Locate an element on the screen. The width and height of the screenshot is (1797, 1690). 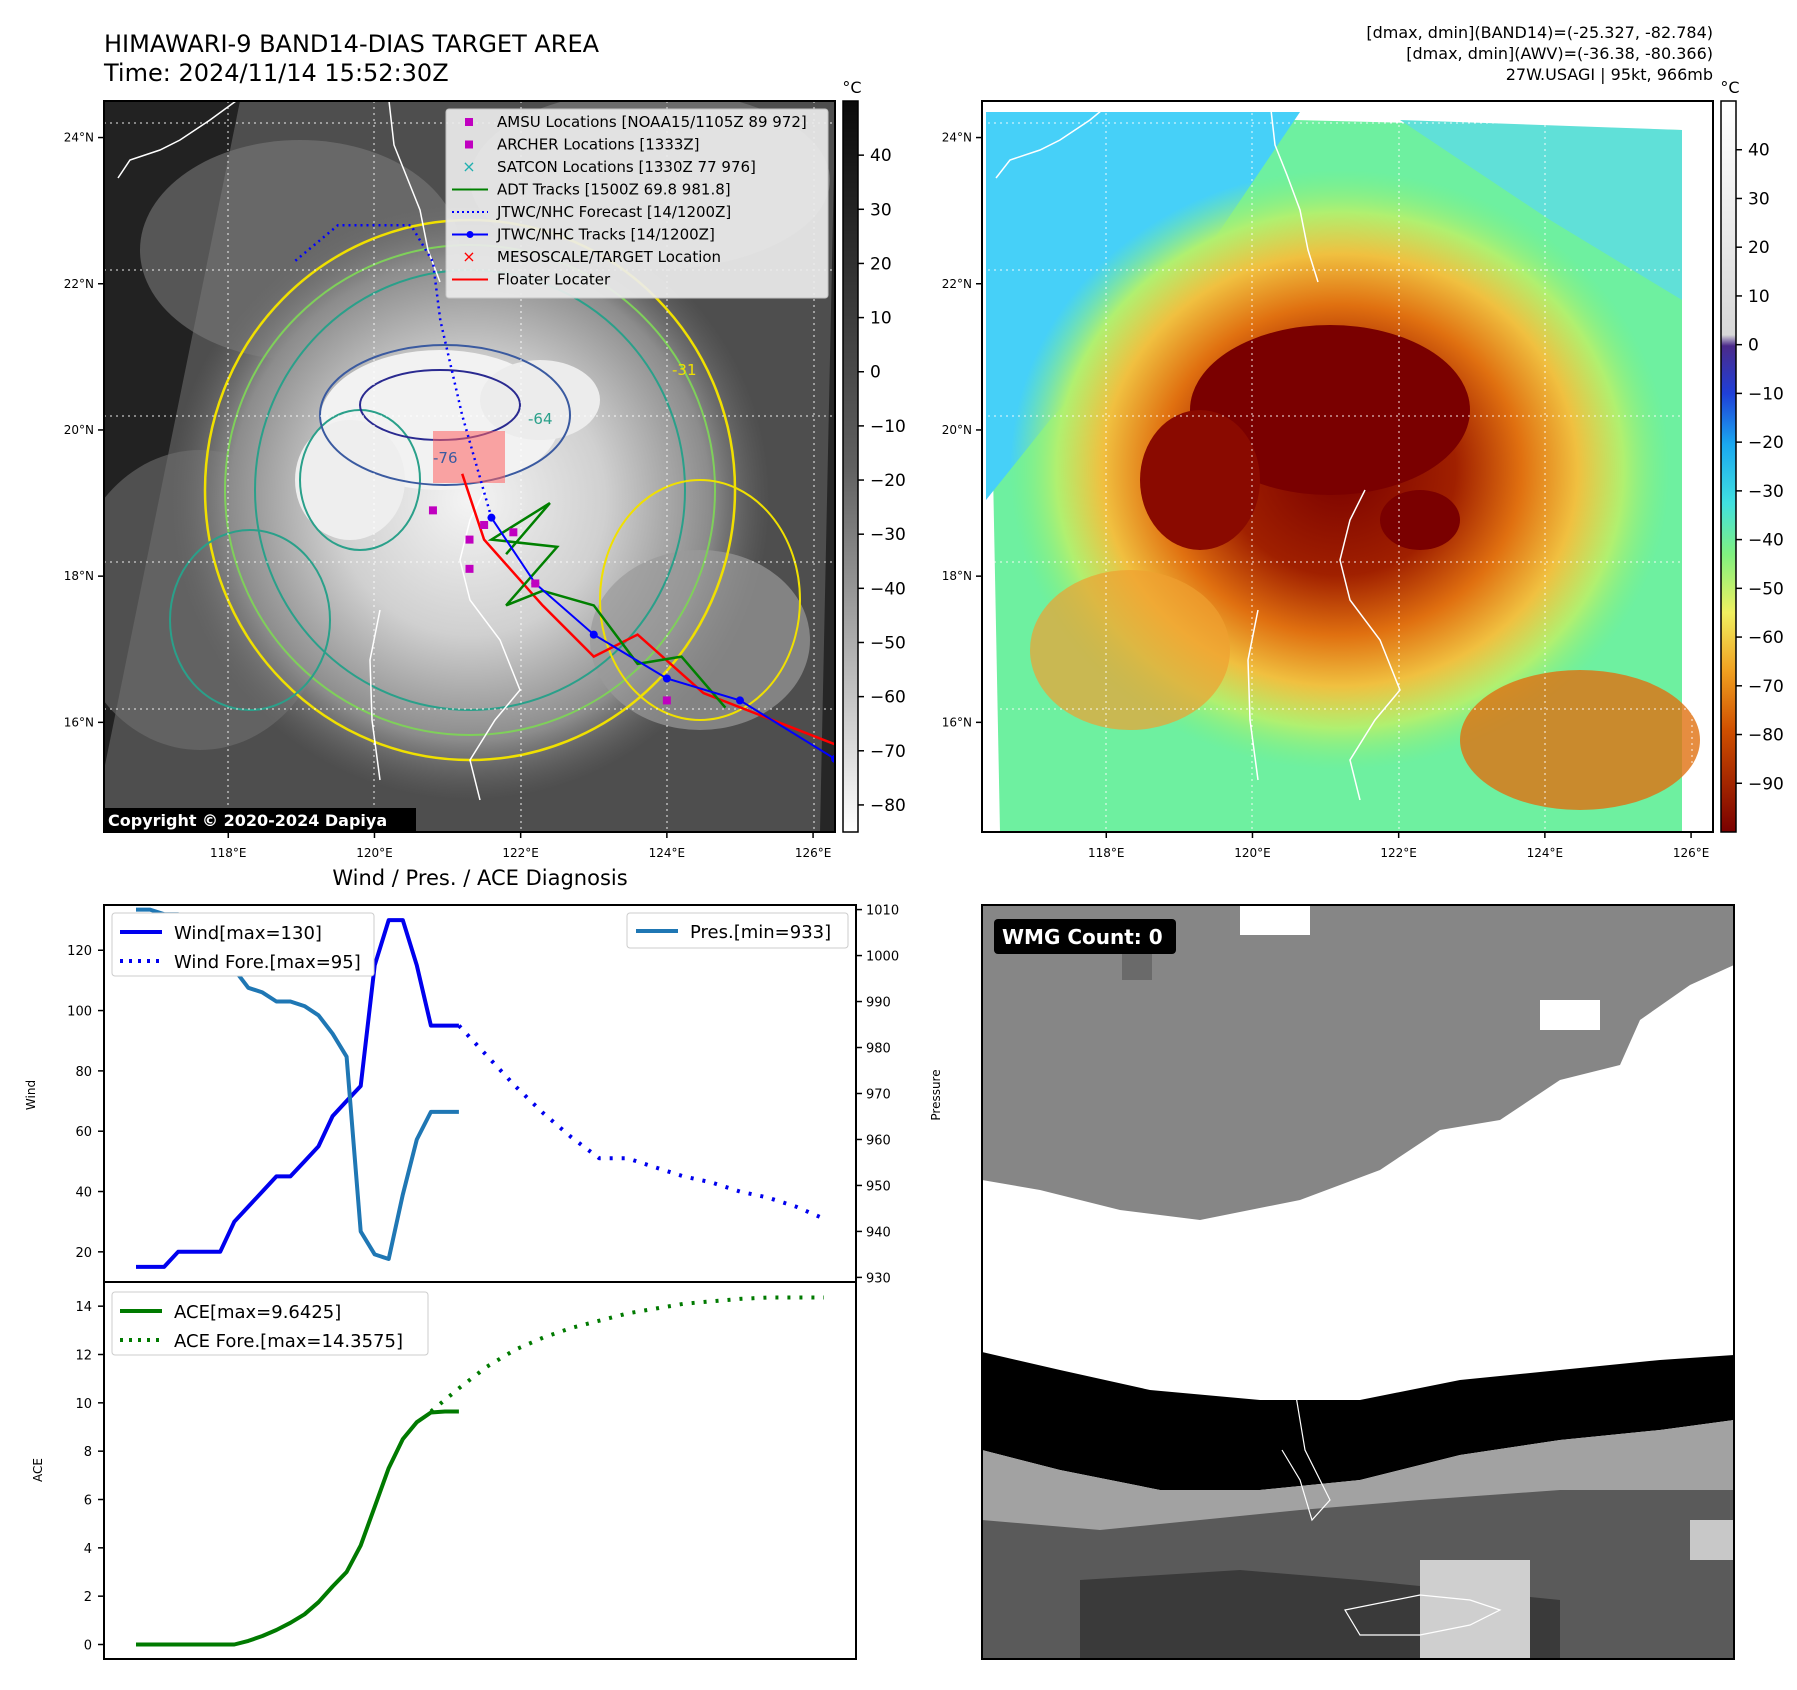
ir-legend-entry: × MESOSCALE/TARGET Location is located at coordinates (591, 256).